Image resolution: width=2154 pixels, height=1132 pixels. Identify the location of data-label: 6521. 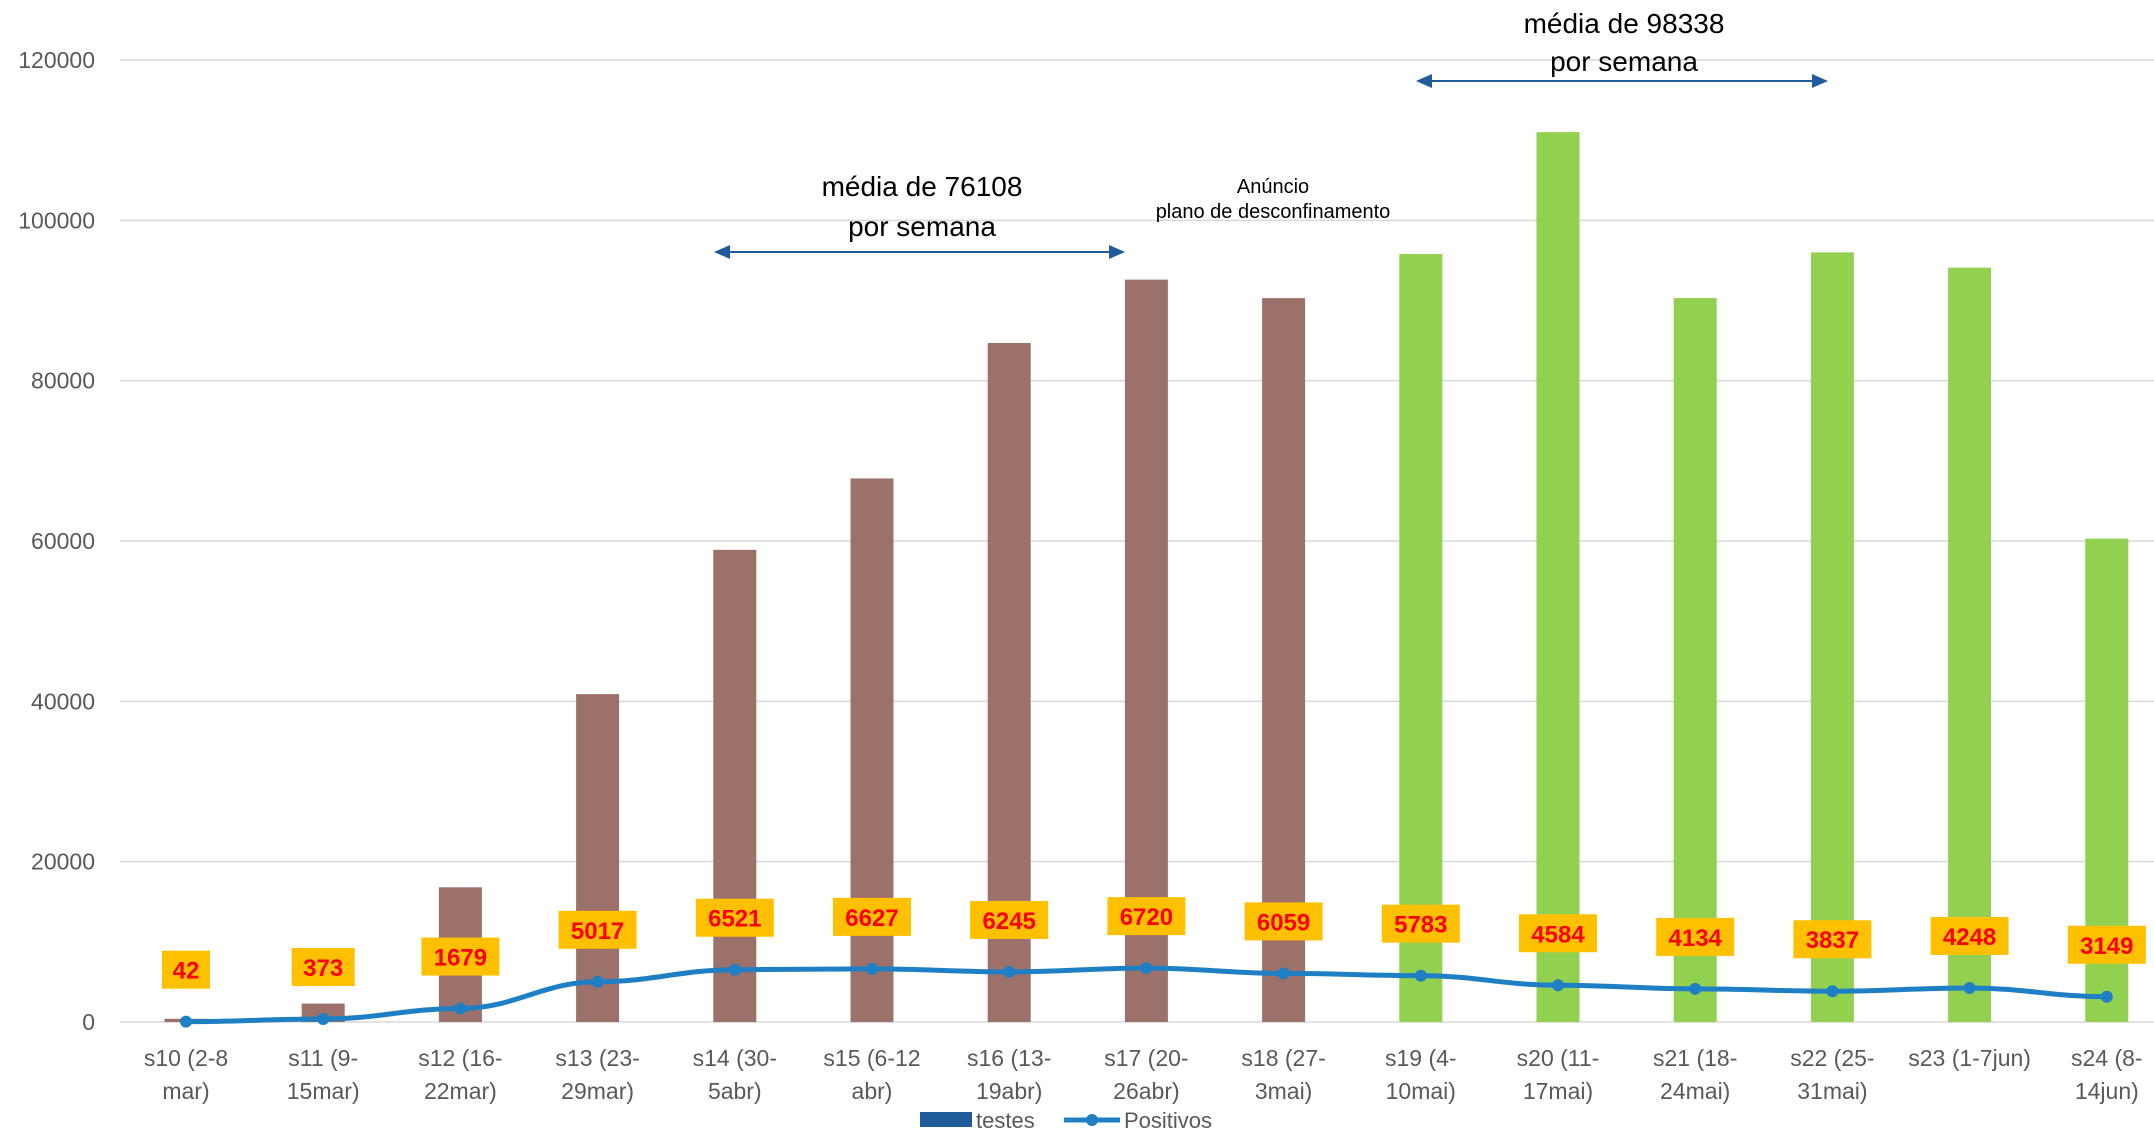
(734, 919).